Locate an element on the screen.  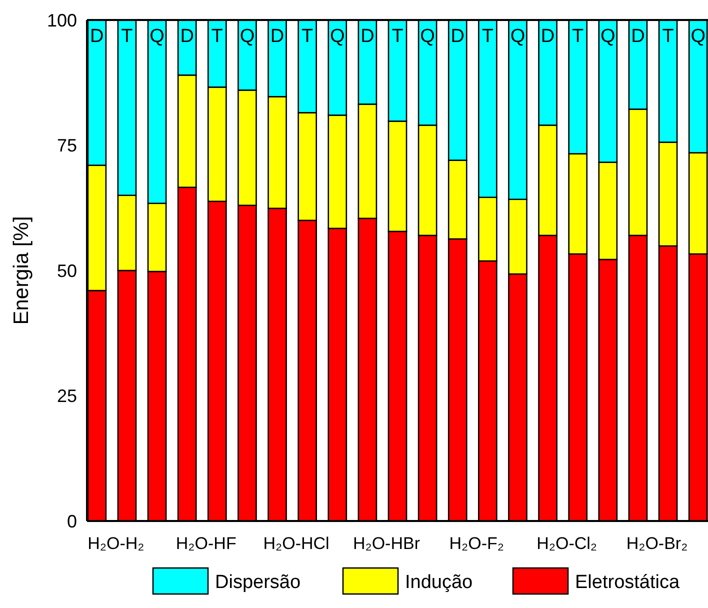
y-tick-label: 25 is located at coordinates (66, 396).